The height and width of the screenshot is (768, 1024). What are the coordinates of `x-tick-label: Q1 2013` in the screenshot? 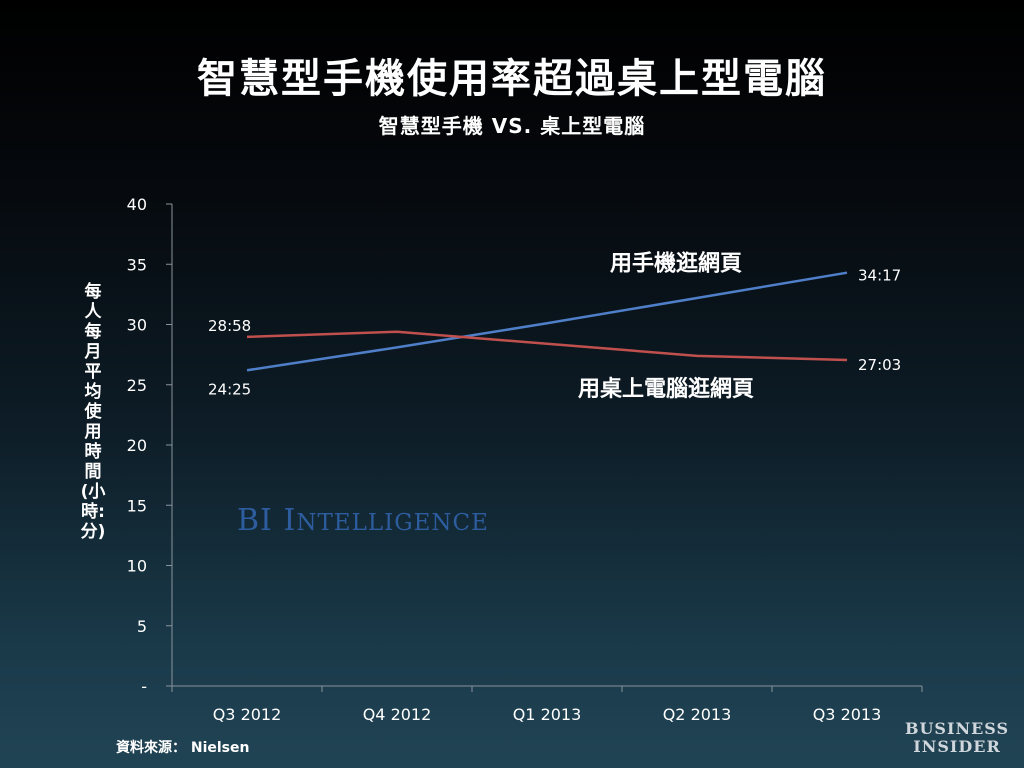 It's located at (547, 714).